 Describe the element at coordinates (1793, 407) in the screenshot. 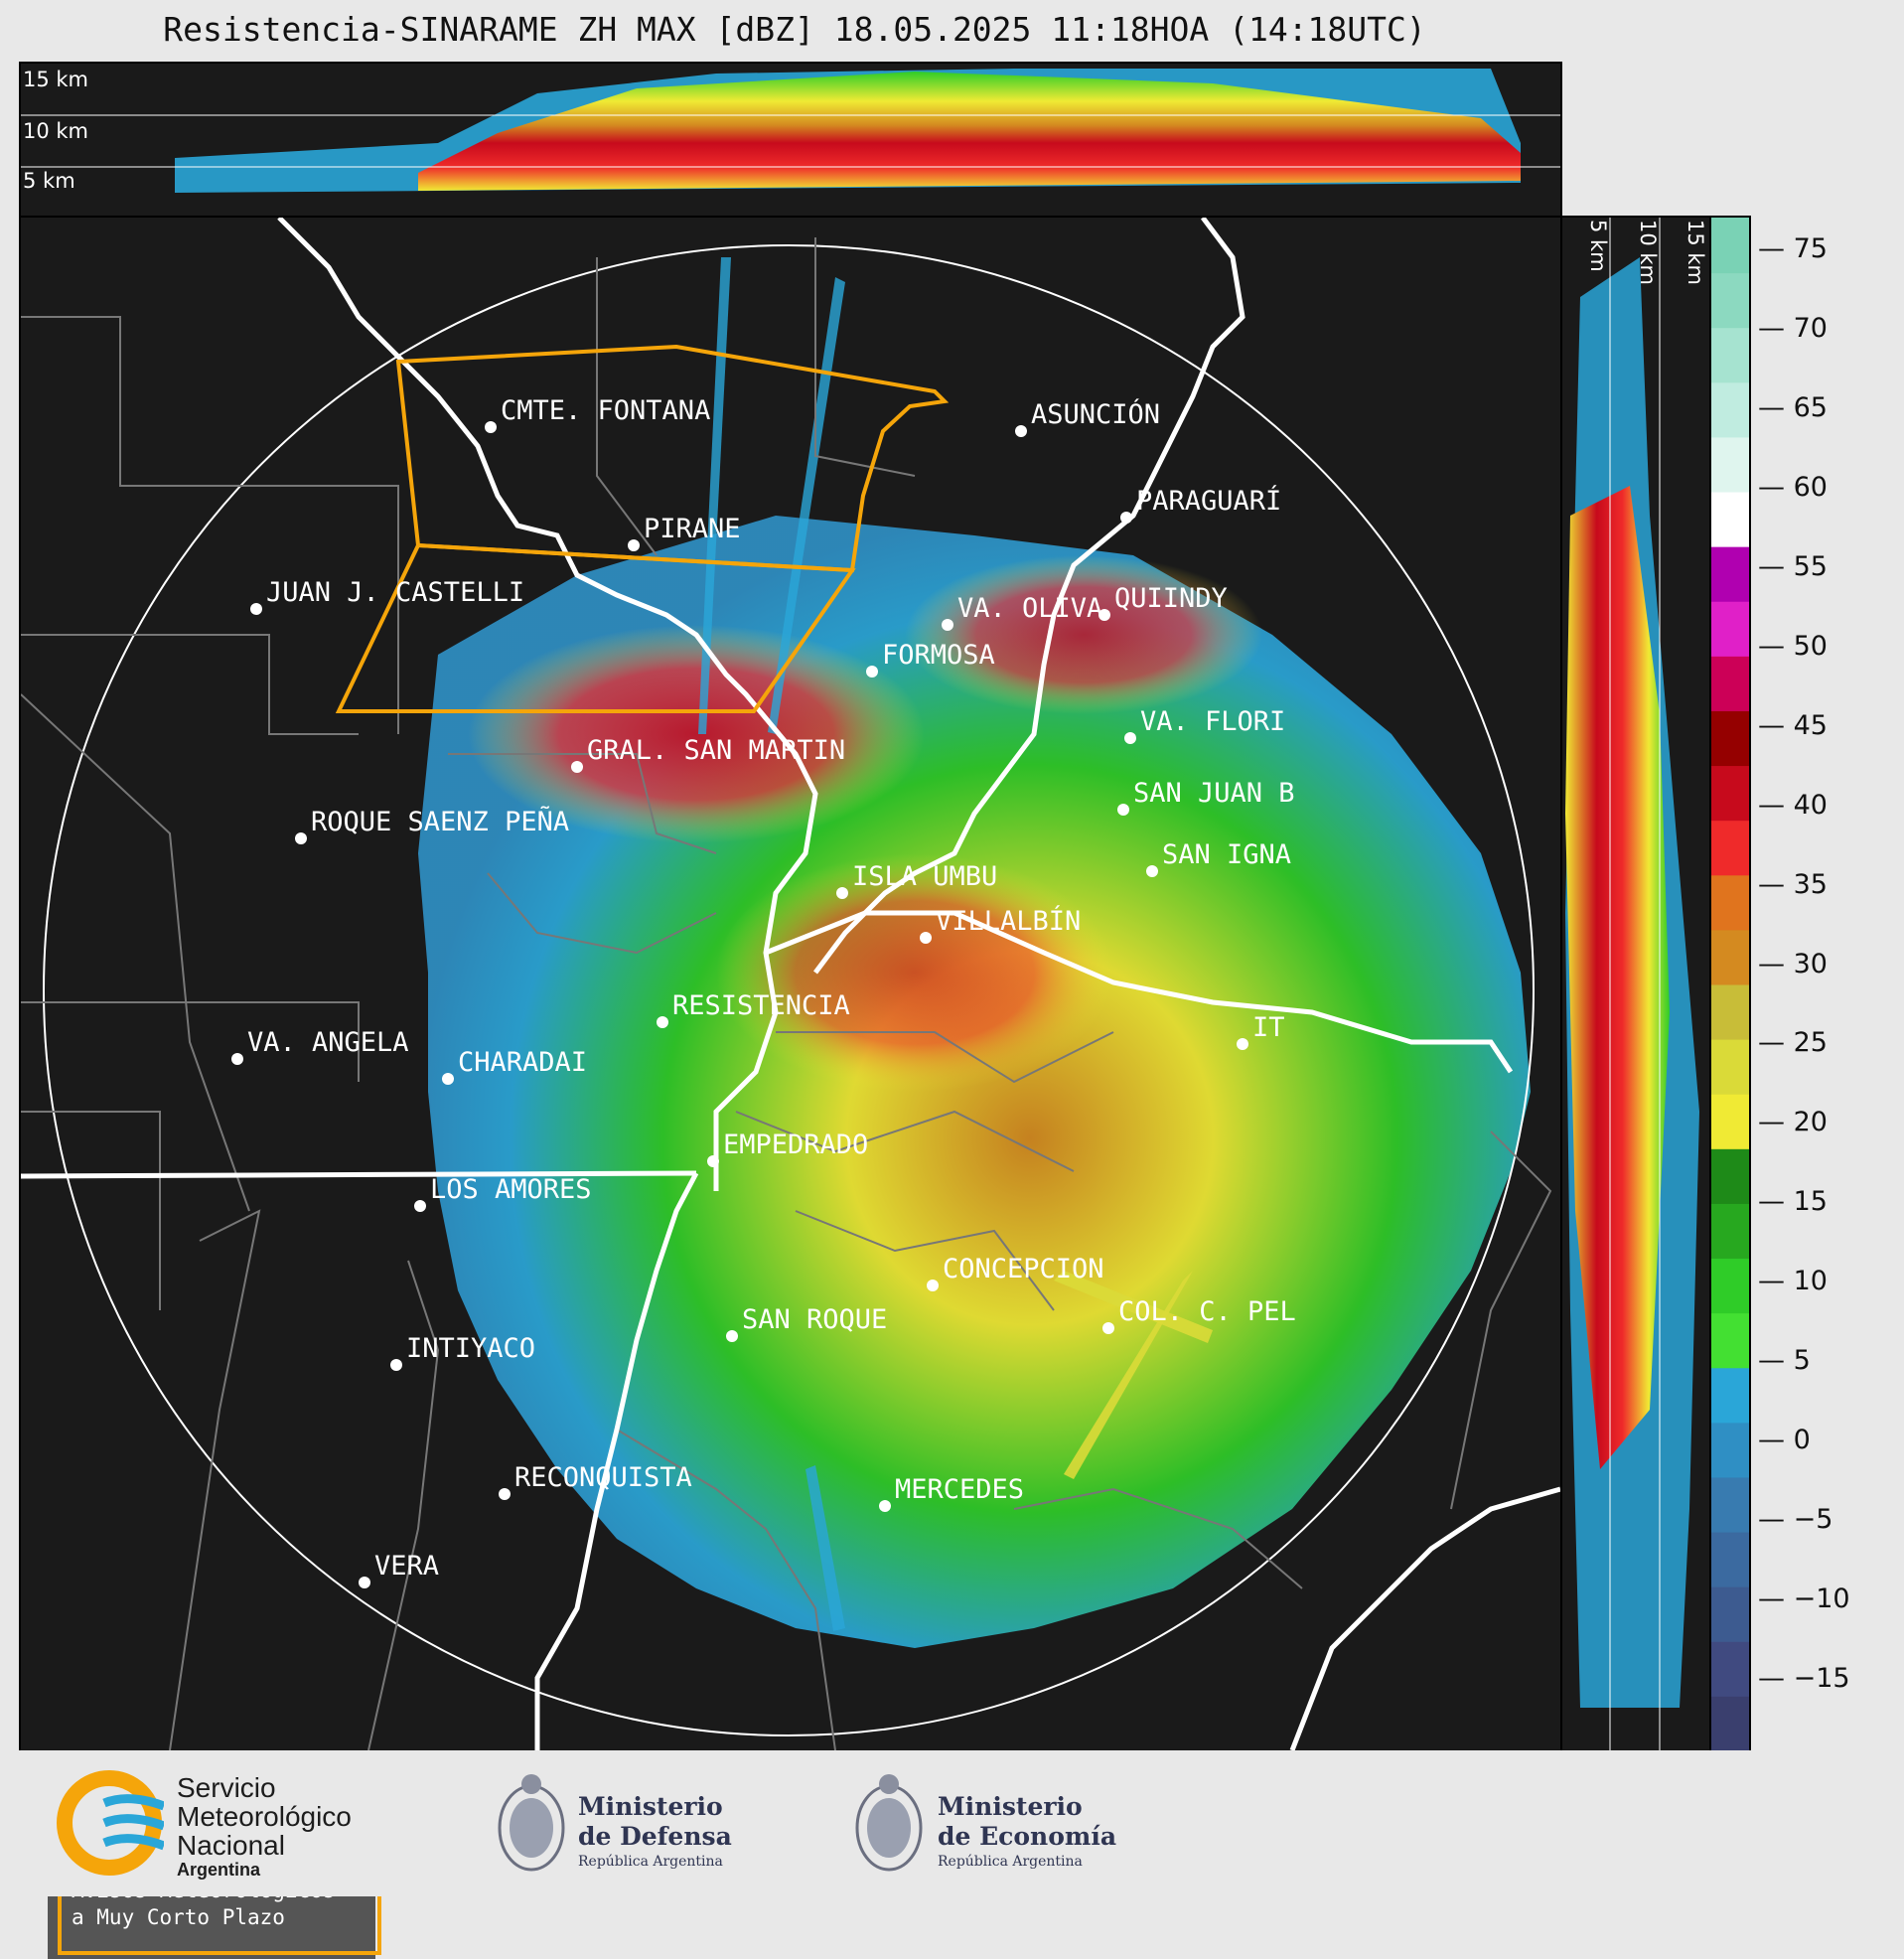

I see `colorbar-tick-label: — 65` at that location.